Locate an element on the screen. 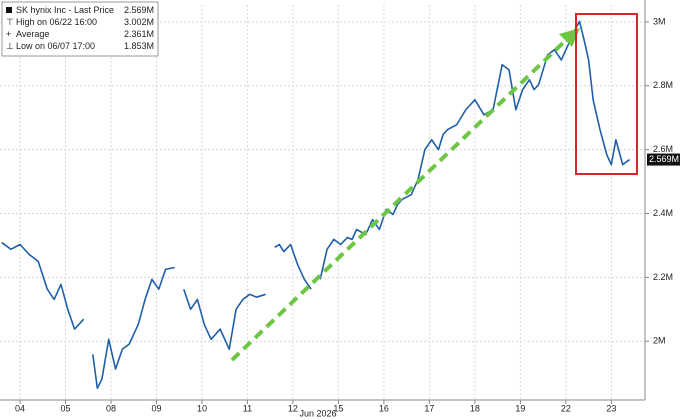 This screenshot has width=680, height=420. x-tick-label: 09 is located at coordinates (156, 408).